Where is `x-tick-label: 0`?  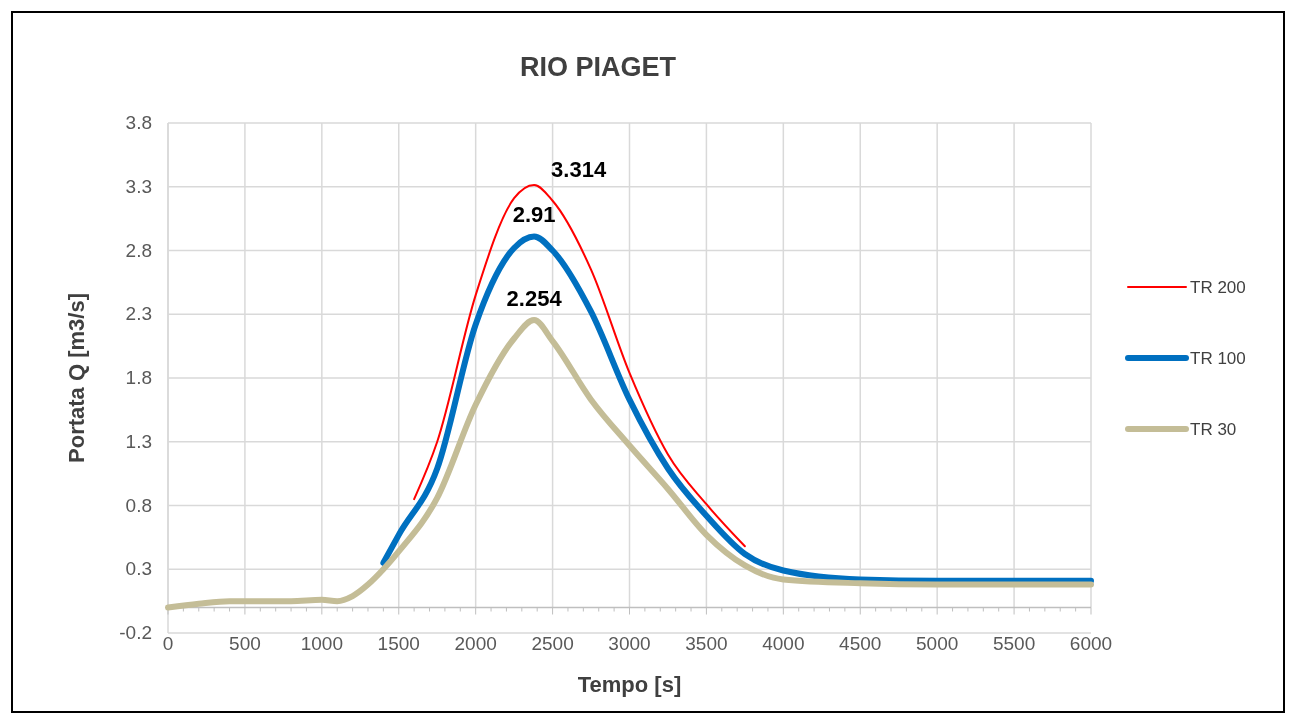 x-tick-label: 0 is located at coordinates (168, 643).